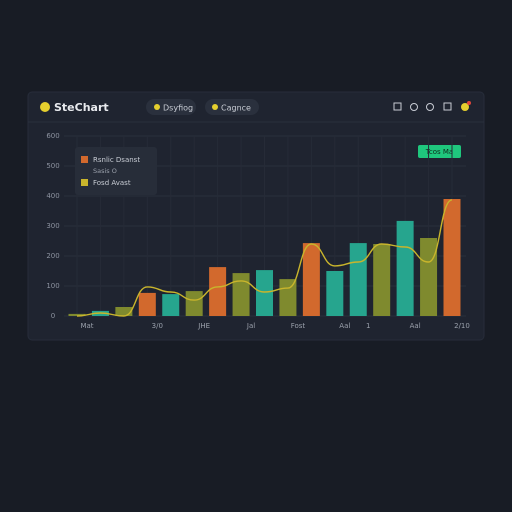 This screenshot has width=512, height=512. Describe the element at coordinates (157, 326) in the screenshot. I see `x-tick-label: 3/0` at that location.